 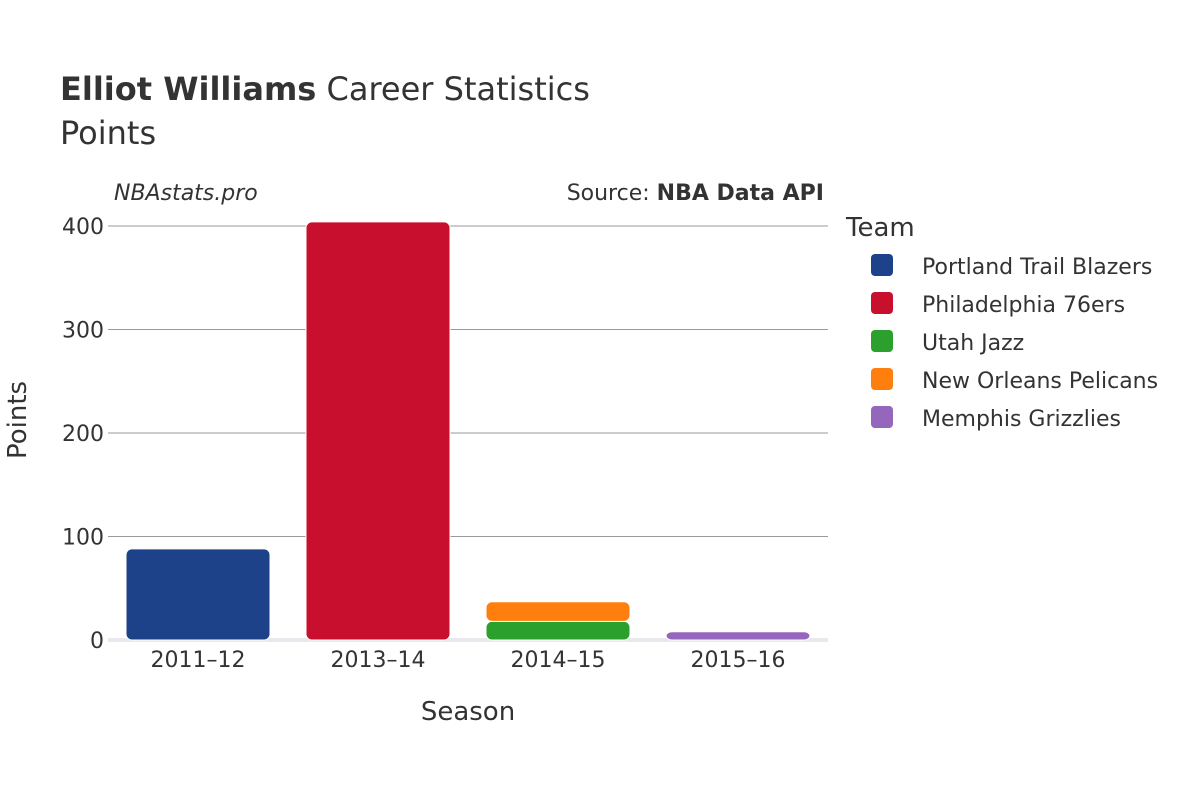 I want to click on source-name: NBA Data API, so click(x=740, y=193).